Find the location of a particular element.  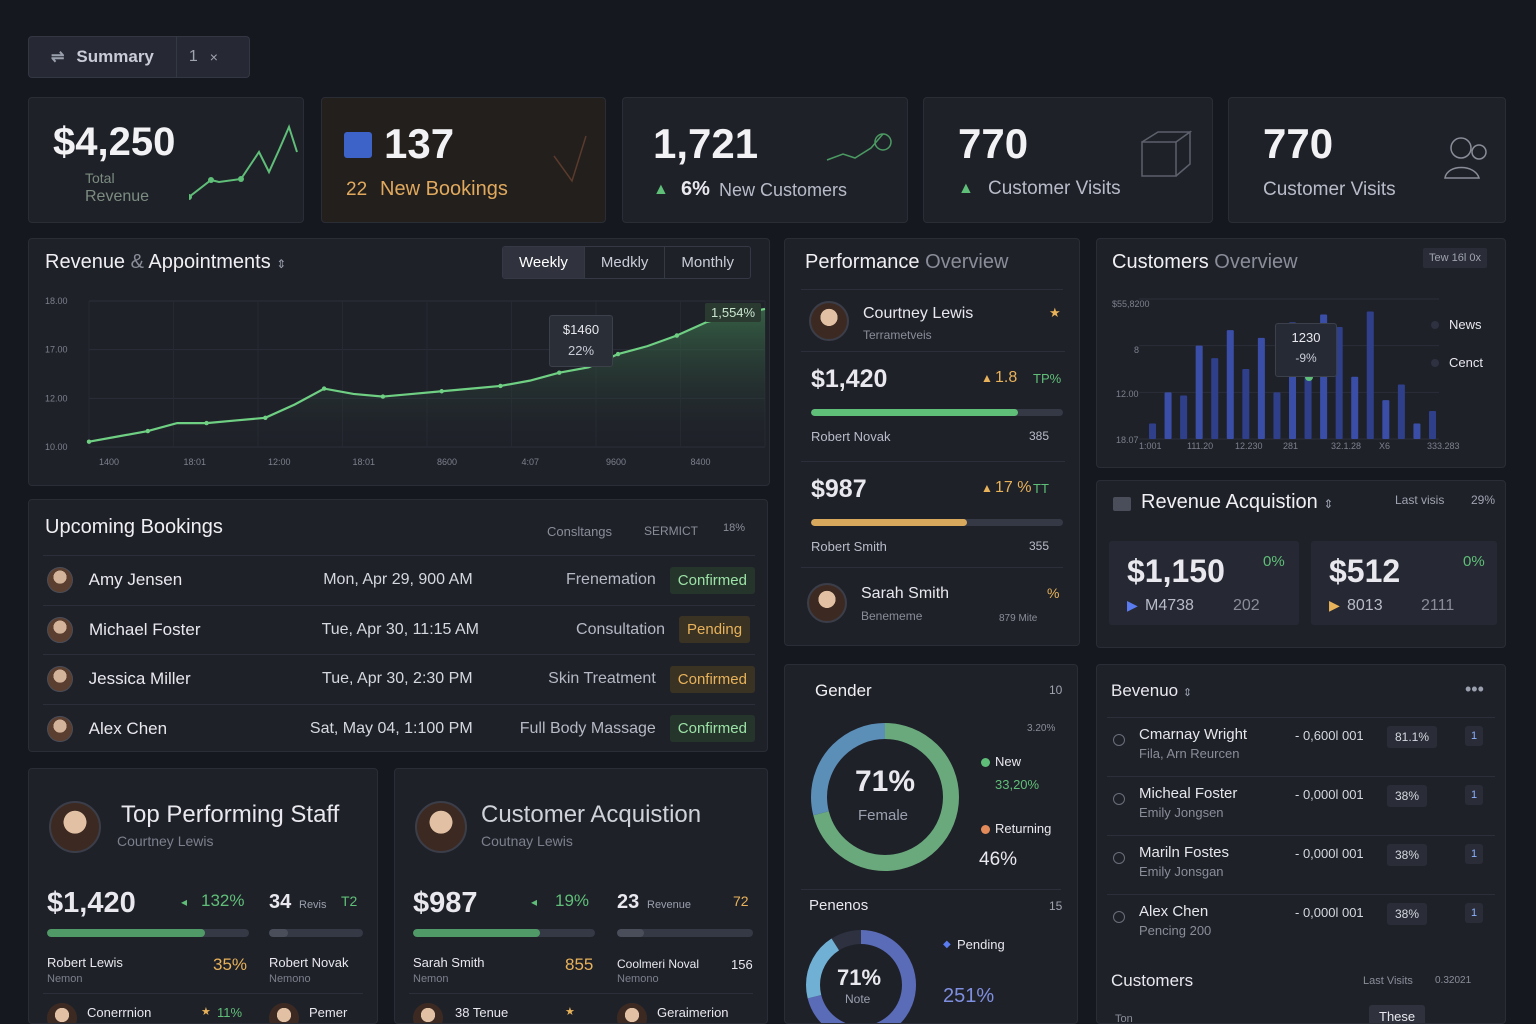

summary-tab: ⇌ Summary is located at coordinates (103, 57).